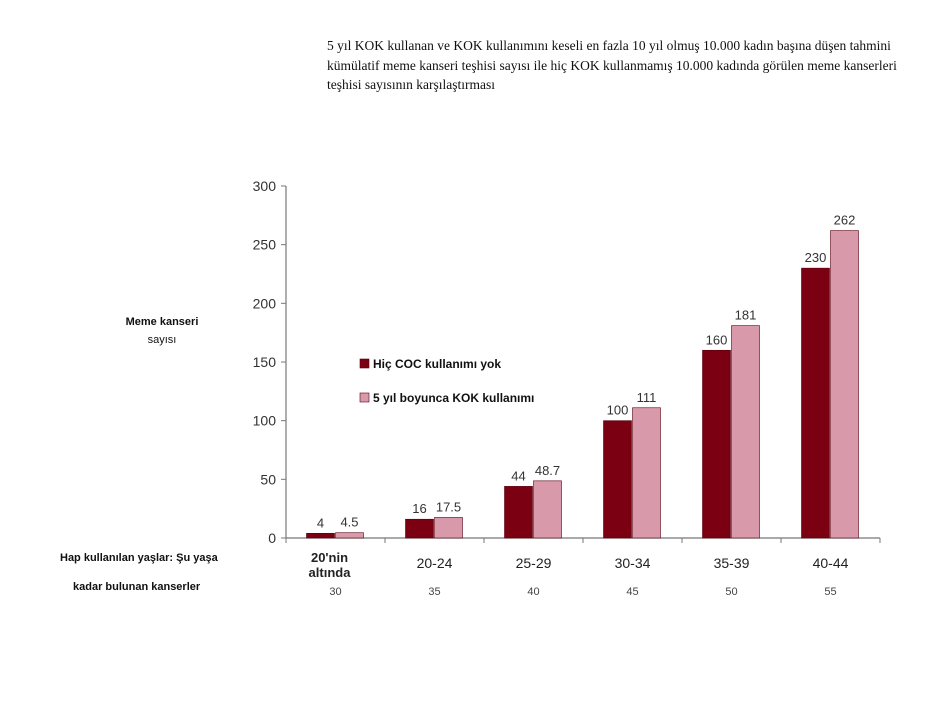 The height and width of the screenshot is (712, 945). What do you see at coordinates (265, 421) in the screenshot?
I see `y-tick-label: 100` at bounding box center [265, 421].